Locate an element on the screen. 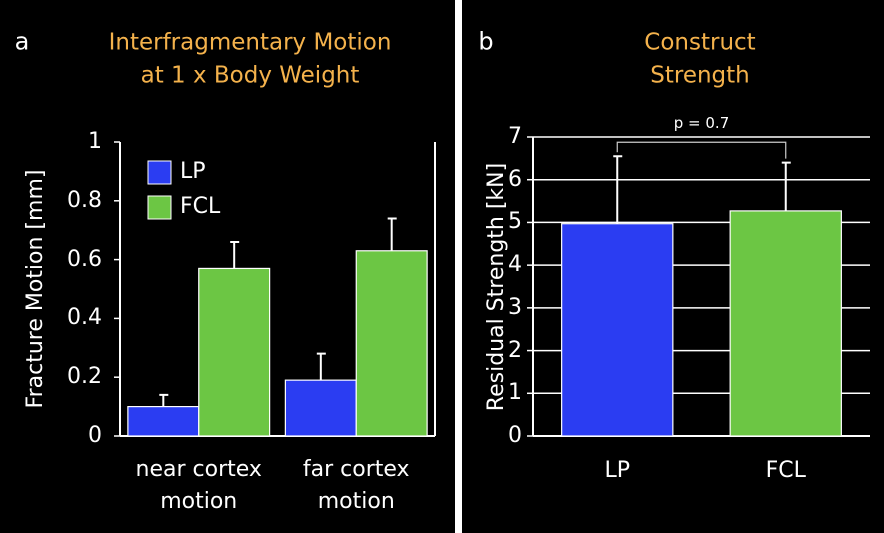  legend-label: FCL is located at coordinates (200, 207).